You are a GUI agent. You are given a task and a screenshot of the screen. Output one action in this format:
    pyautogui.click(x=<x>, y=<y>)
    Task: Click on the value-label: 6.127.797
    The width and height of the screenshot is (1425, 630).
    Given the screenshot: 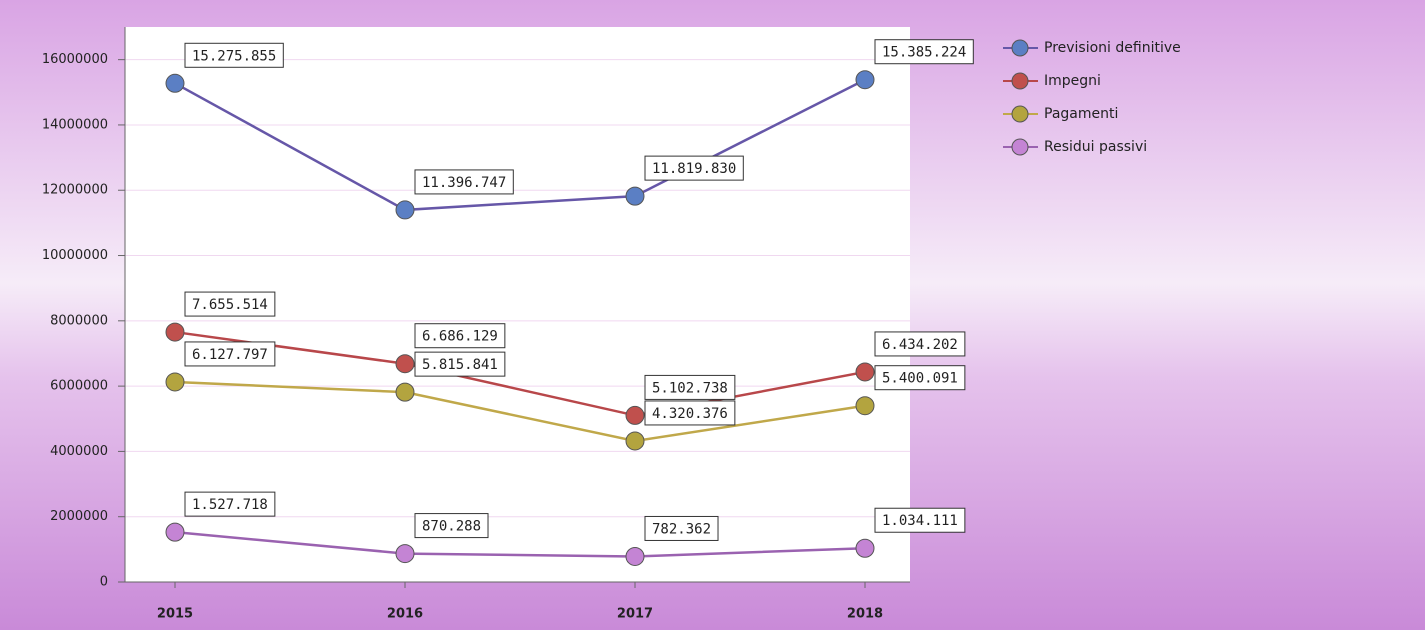 What is the action you would take?
    pyautogui.click(x=230, y=355)
    